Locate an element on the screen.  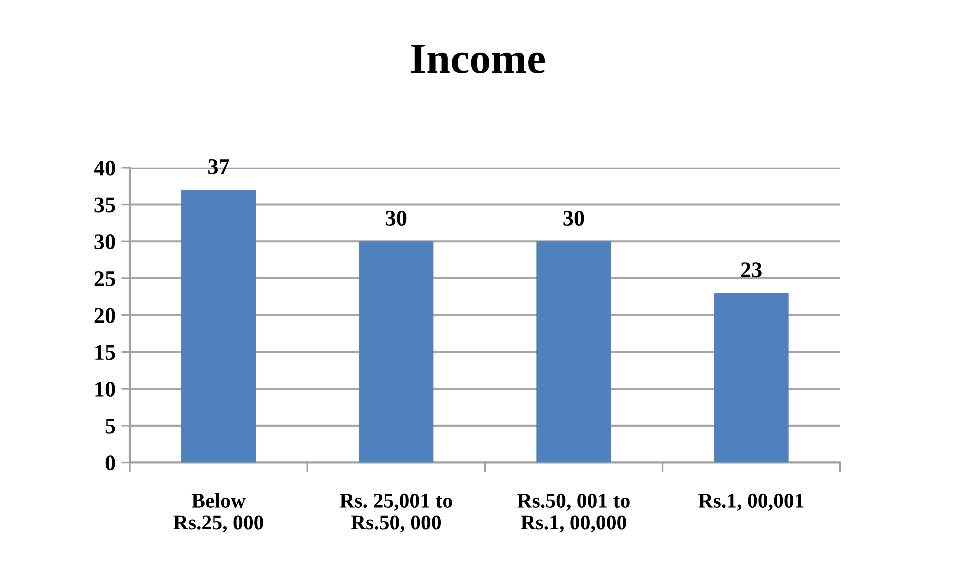
y-tick-label: 10 is located at coordinates (106, 389).